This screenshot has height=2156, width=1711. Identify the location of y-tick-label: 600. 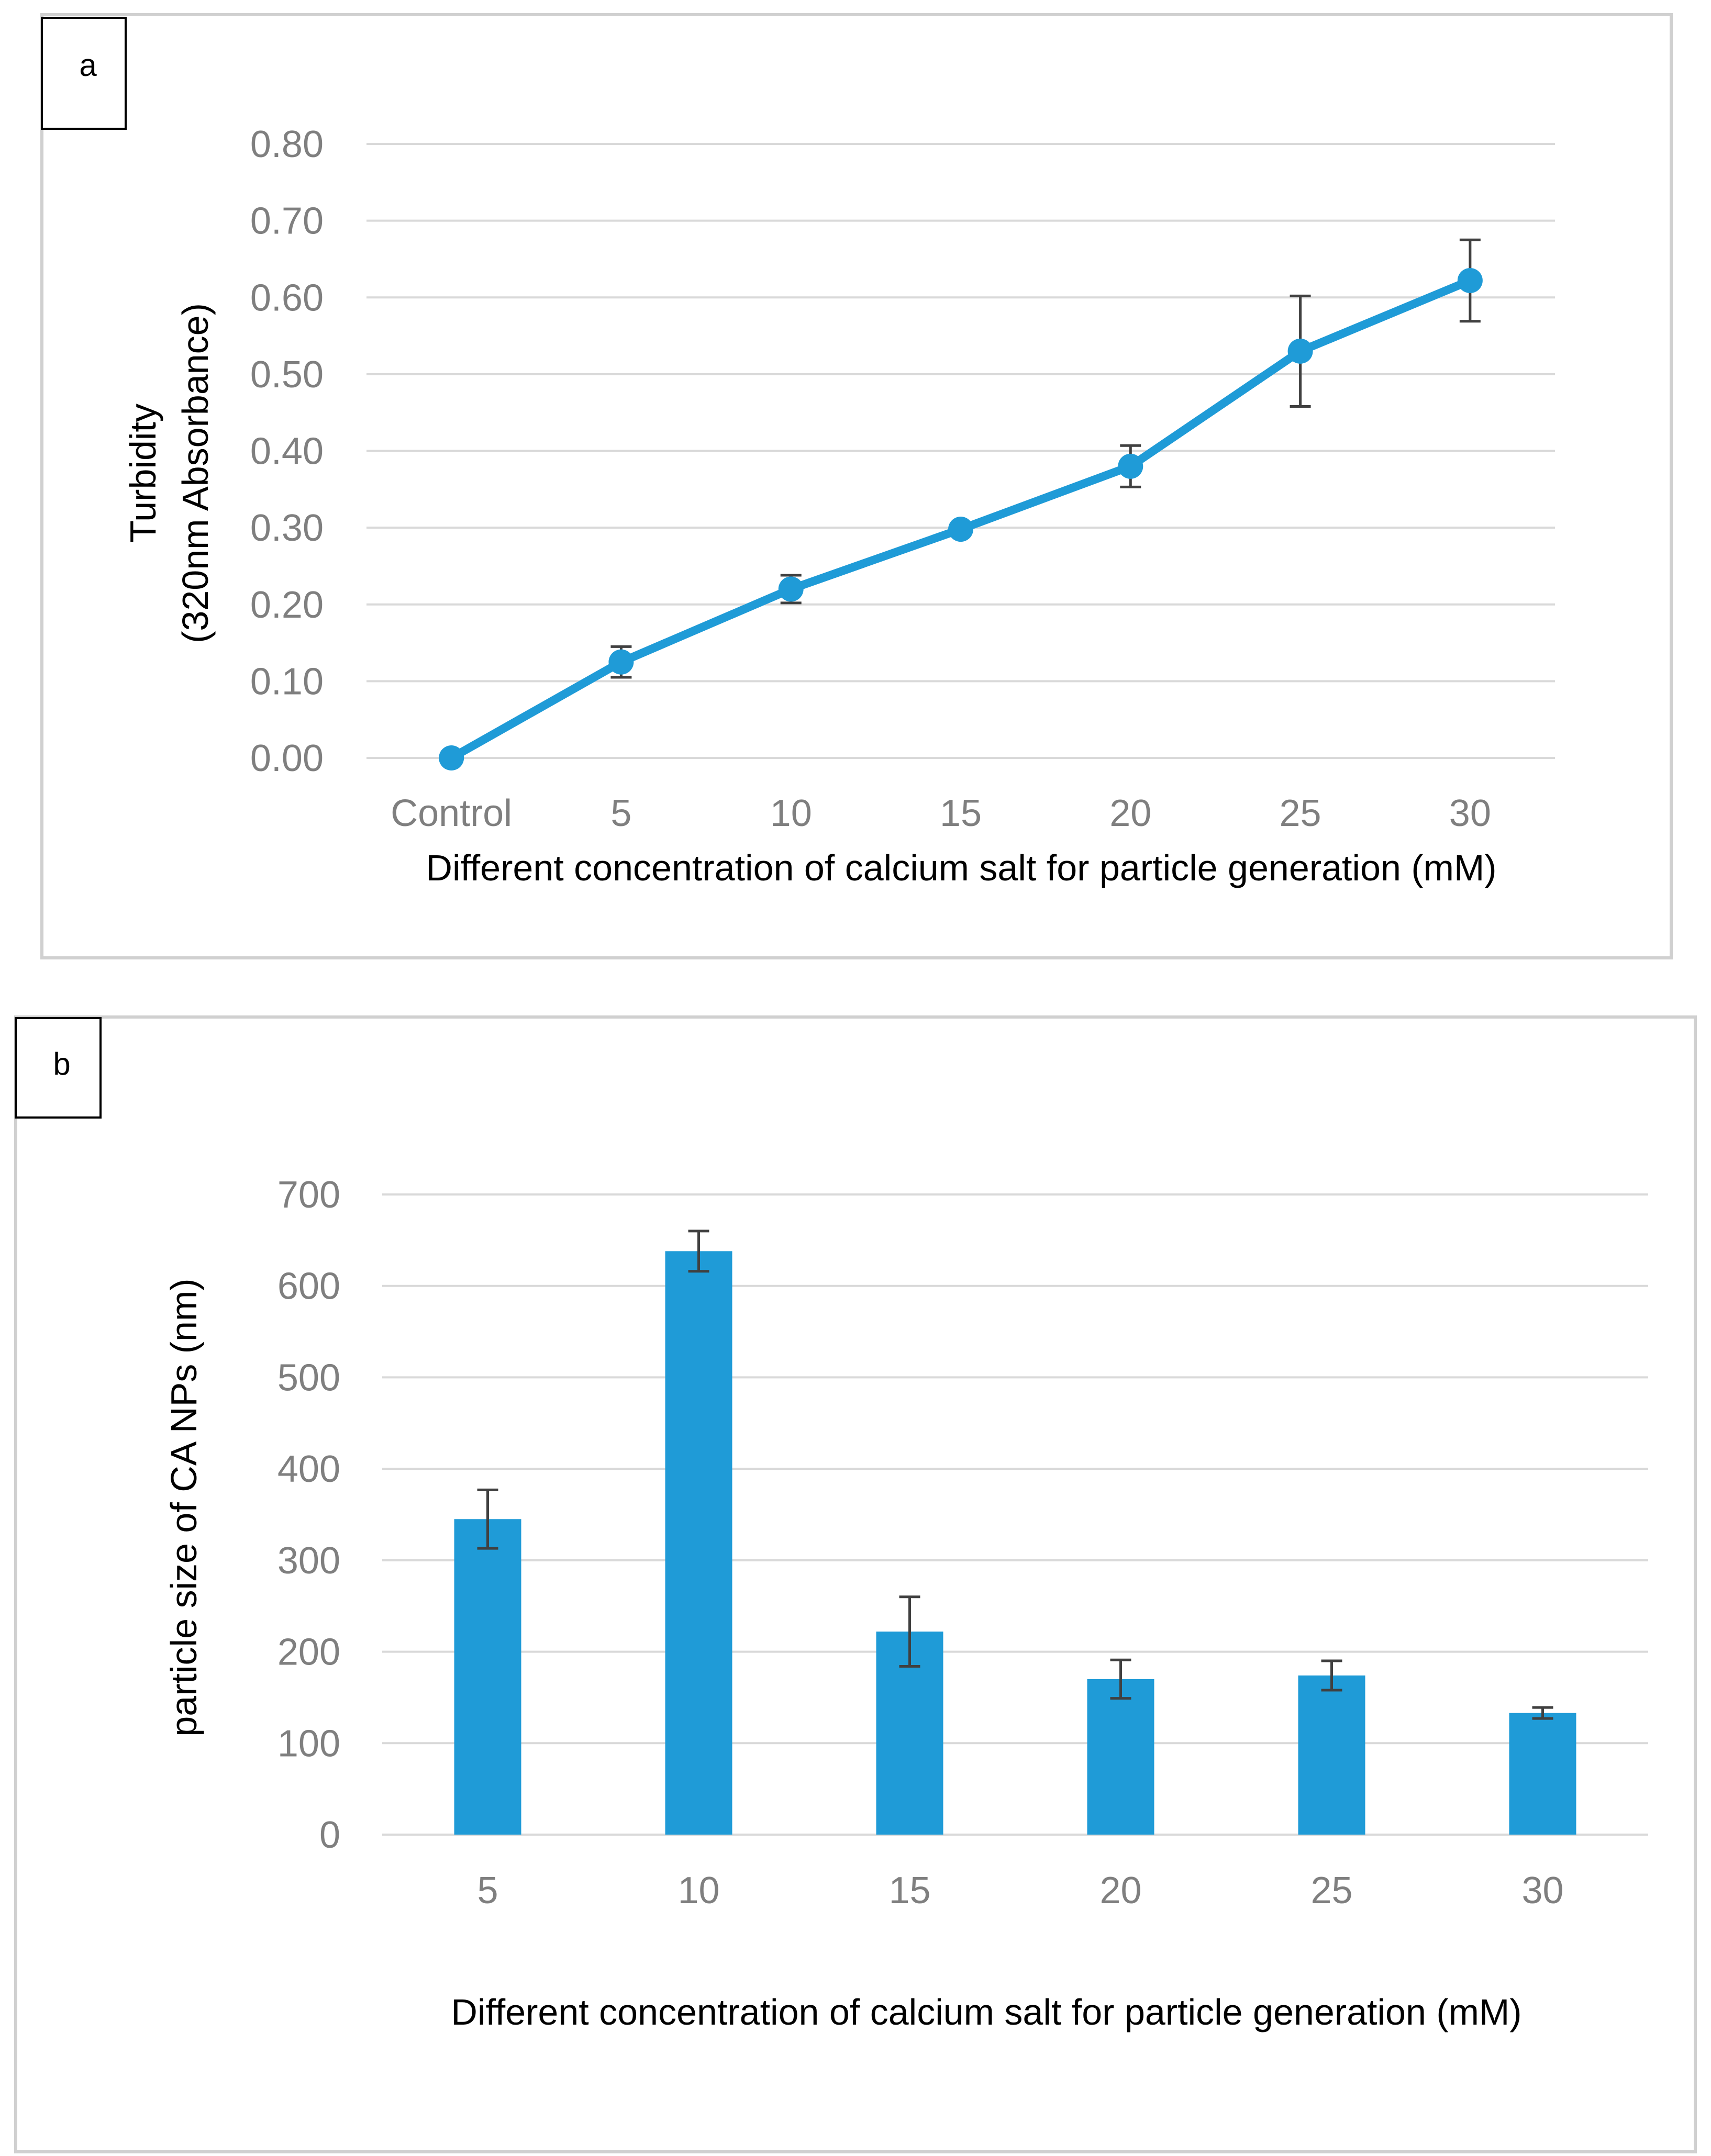
(308, 1287).